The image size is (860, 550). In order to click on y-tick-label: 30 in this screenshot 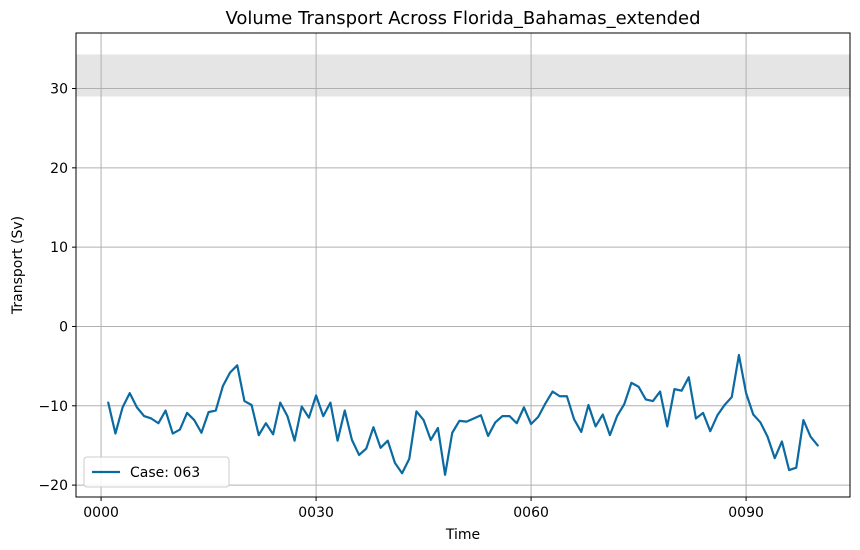, I will do `click(59, 90)`.